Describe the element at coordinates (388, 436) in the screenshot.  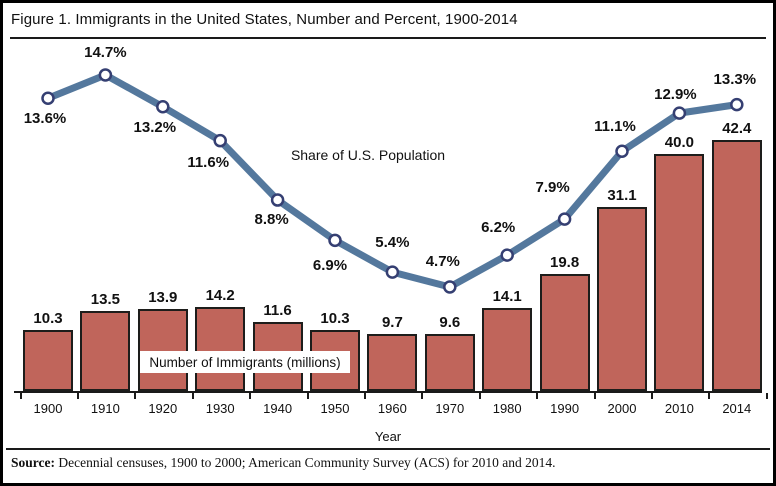
I see `x-axis-title: Year` at that location.